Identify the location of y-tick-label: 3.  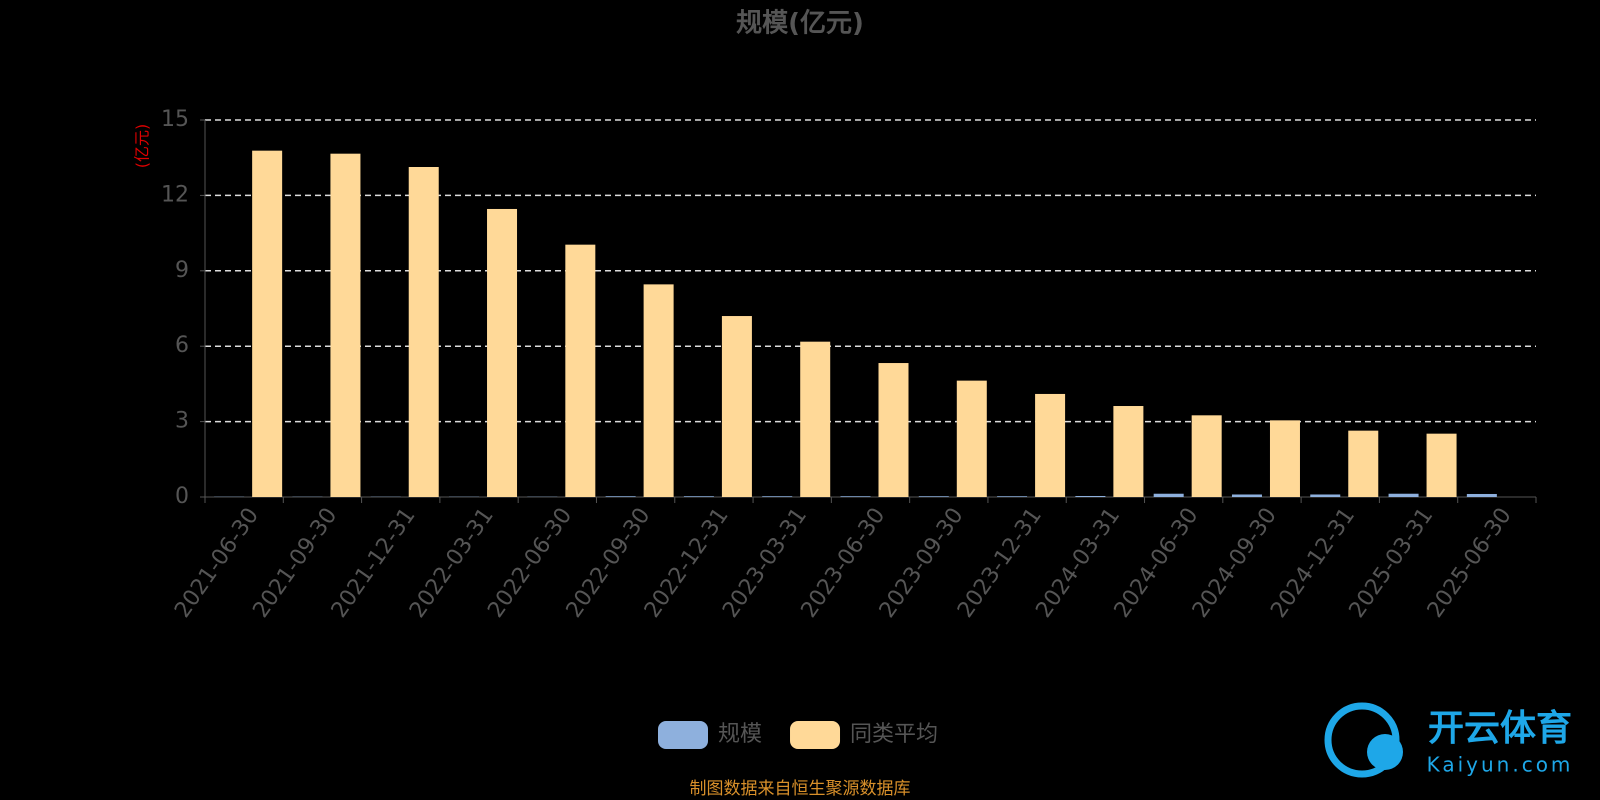
(182, 421).